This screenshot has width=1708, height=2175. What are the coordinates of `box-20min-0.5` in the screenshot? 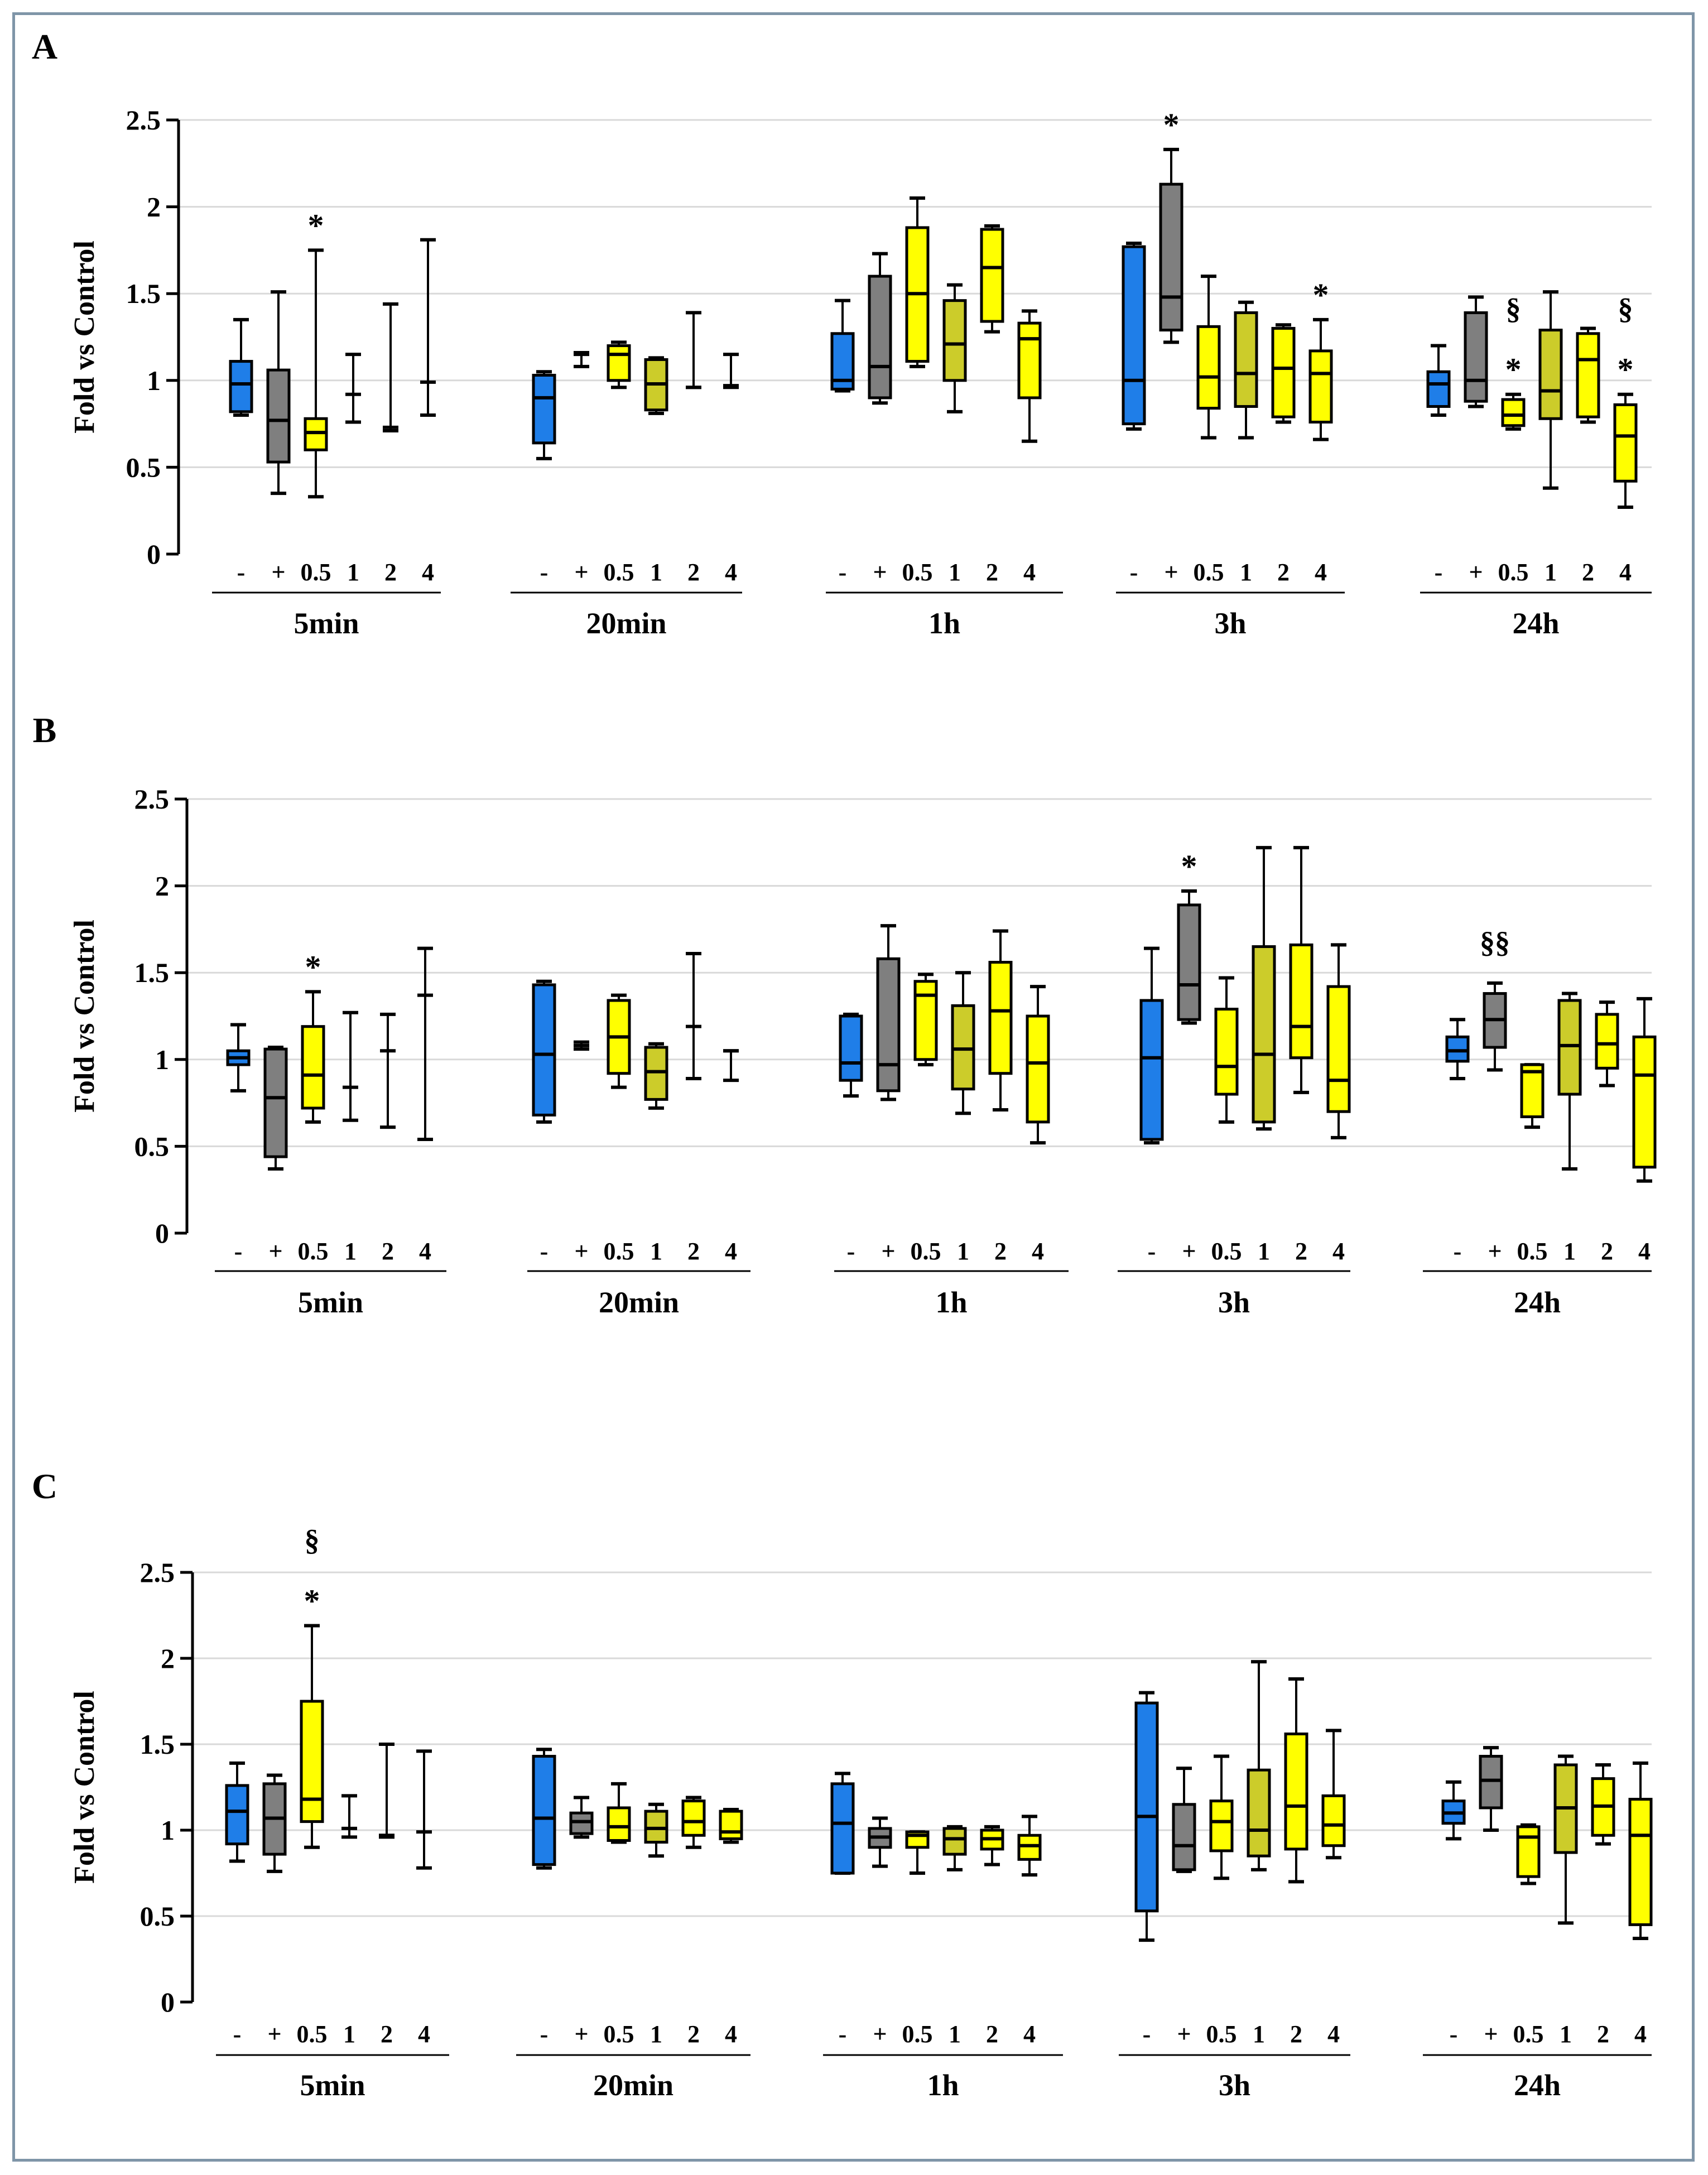 It's located at (619, 1813).